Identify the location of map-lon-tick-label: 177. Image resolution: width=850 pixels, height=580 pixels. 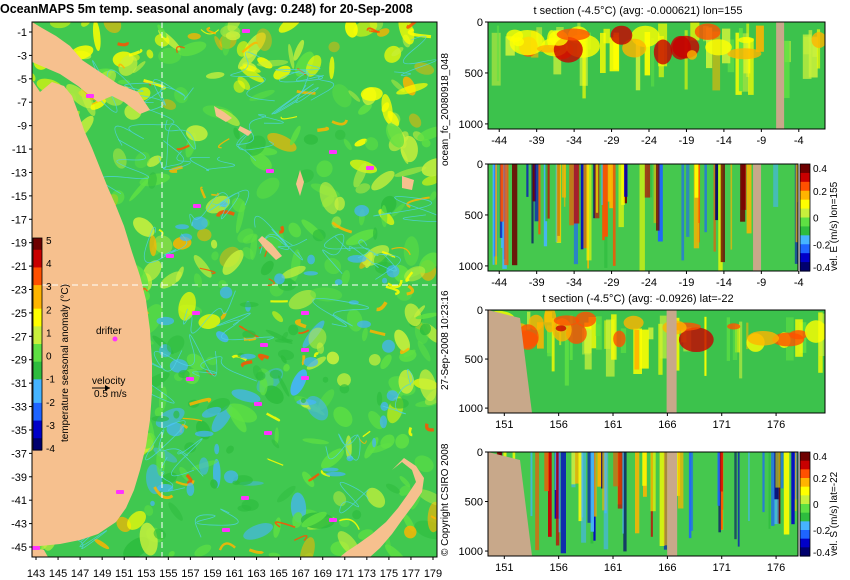
(411, 574).